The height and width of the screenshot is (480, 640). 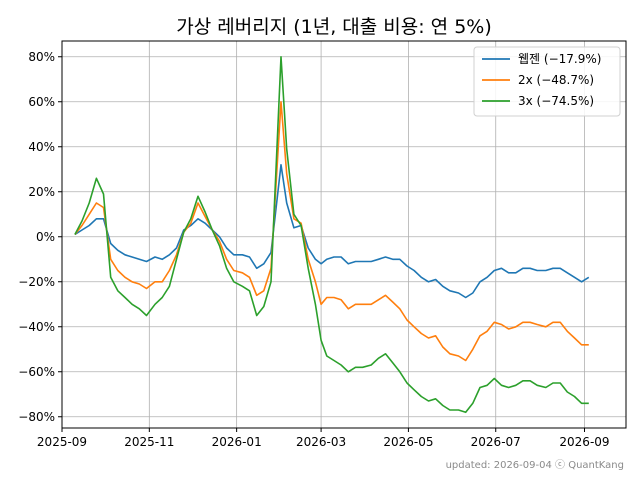 I want to click on y-axis: 80% 60% 40% 20% 0% −20% −40% −60% −80%, so click(x=40, y=237).